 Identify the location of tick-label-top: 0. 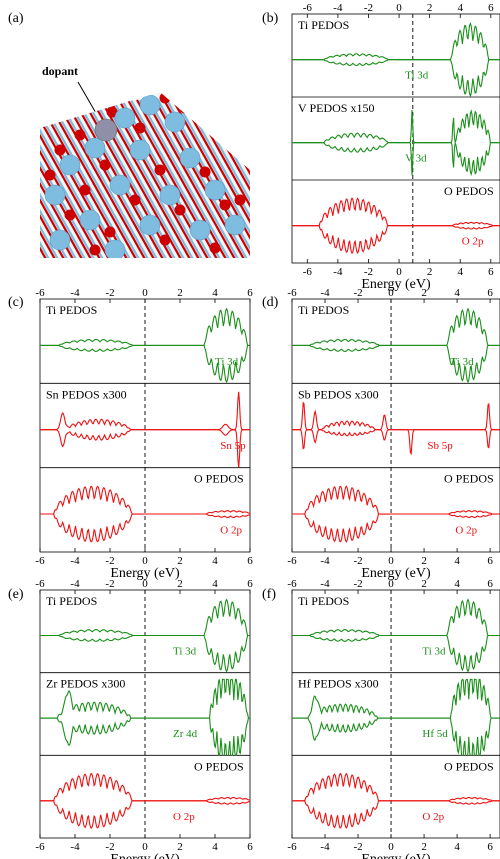
(145, 293).